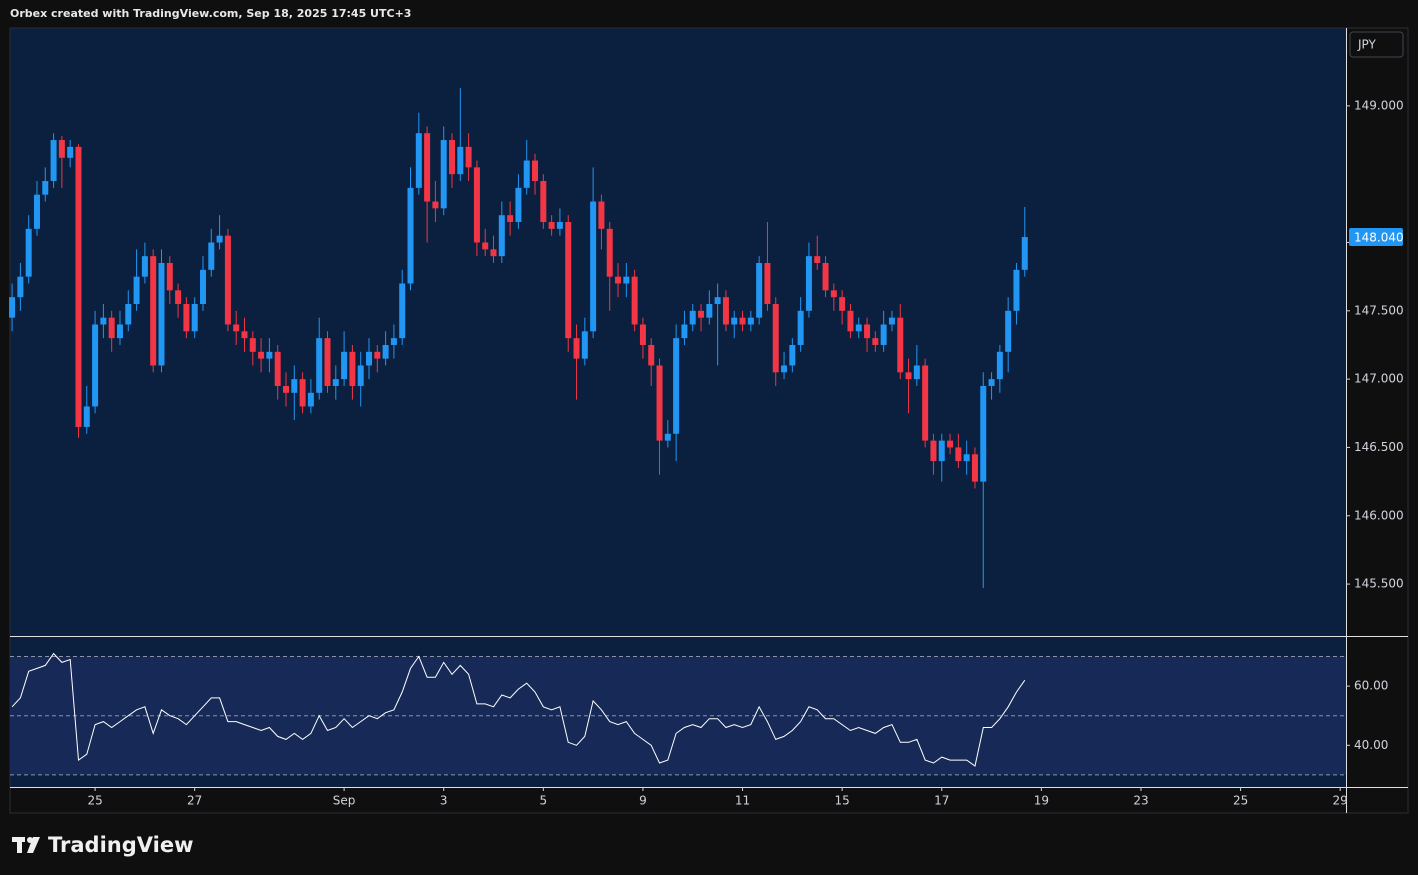  What do you see at coordinates (1377, 408) in the screenshot?
I see `price-scale` at bounding box center [1377, 408].